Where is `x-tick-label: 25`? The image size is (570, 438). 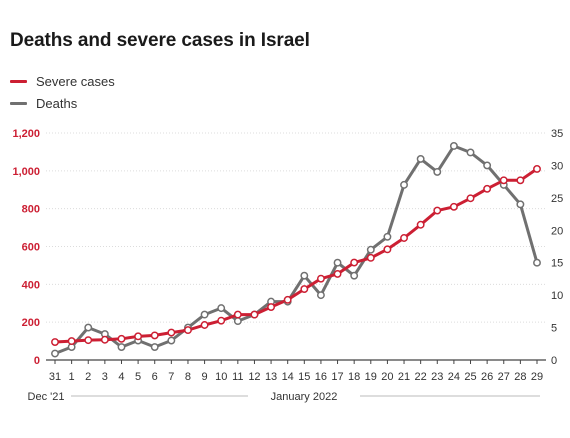 x-tick-label: 25 is located at coordinates (470, 377).